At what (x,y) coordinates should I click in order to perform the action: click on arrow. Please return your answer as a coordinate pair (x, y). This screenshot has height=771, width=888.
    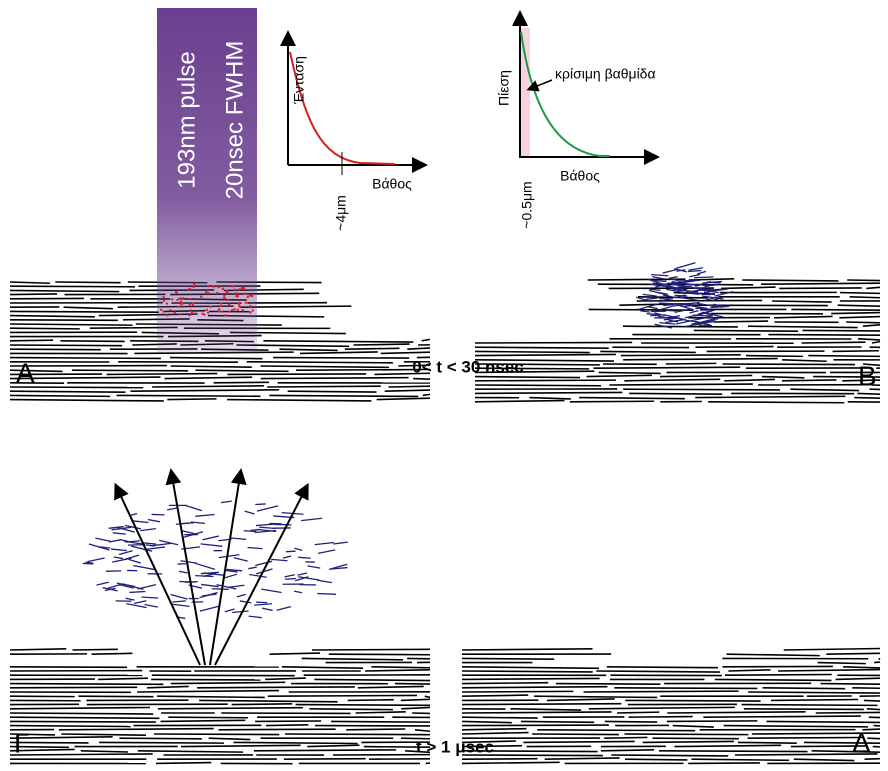
    Looking at the image, I should click on (539, 85).